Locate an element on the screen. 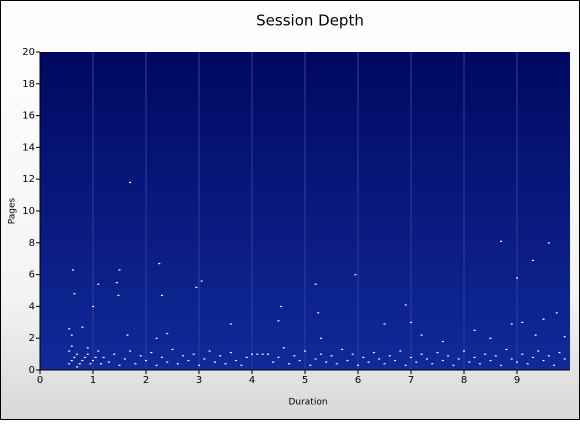 This screenshot has width=580, height=424. x-tick-label: 2 is located at coordinates (146, 380).